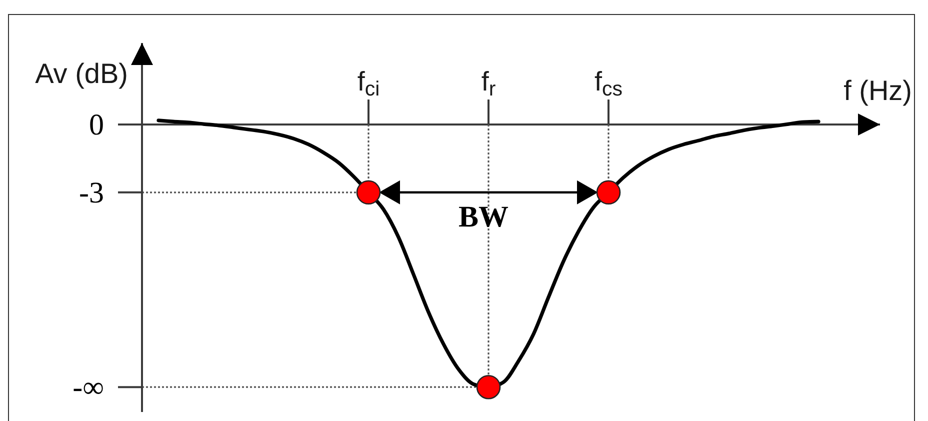  I want to click on y-axis-title: Av (dB), so click(81, 73).